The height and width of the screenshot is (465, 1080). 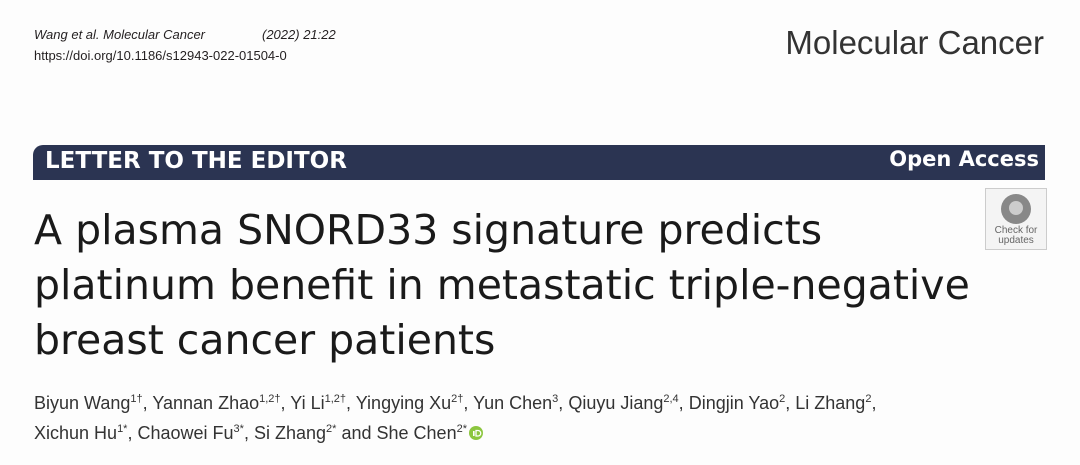 I want to click on affiliation: 3*, so click(x=238, y=429).